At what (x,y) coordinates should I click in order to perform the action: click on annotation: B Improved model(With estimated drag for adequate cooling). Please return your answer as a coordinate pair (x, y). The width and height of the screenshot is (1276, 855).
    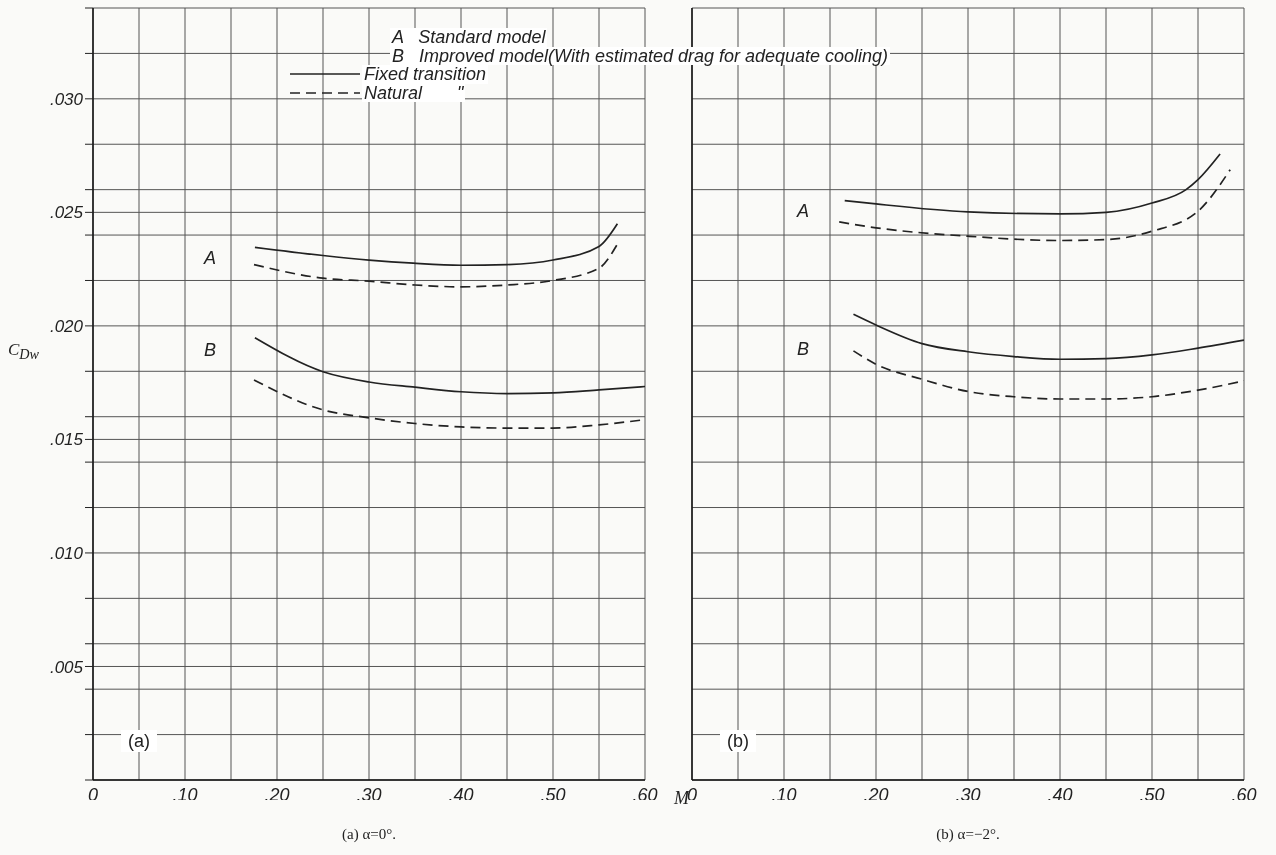
    Looking at the image, I should click on (640, 55).